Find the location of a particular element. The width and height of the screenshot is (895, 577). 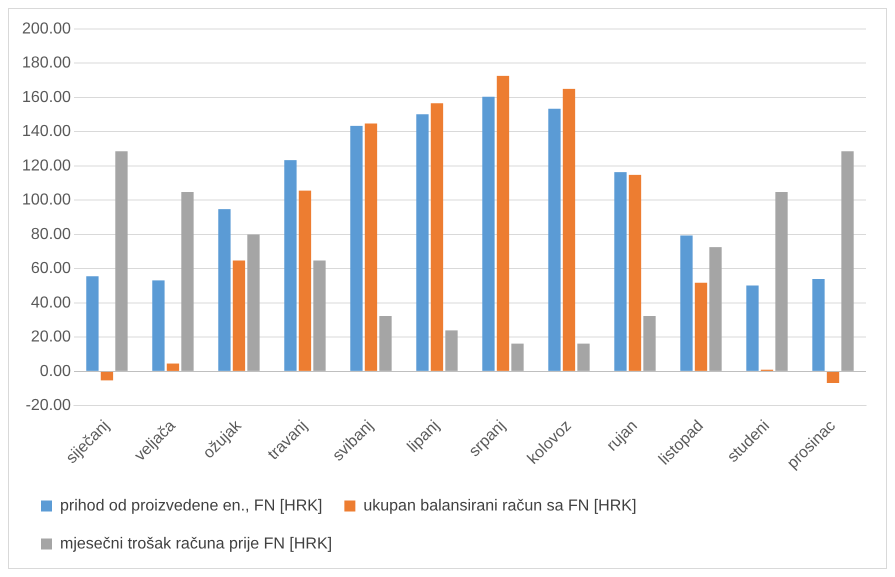

y-tick-label: 80.00 is located at coordinates (51, 234).